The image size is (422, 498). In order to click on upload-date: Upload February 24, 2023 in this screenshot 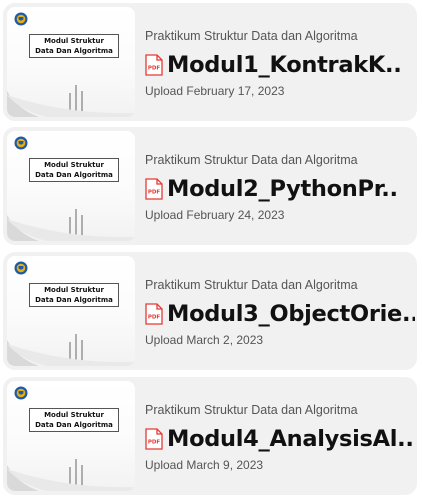, I will do `click(215, 215)`.